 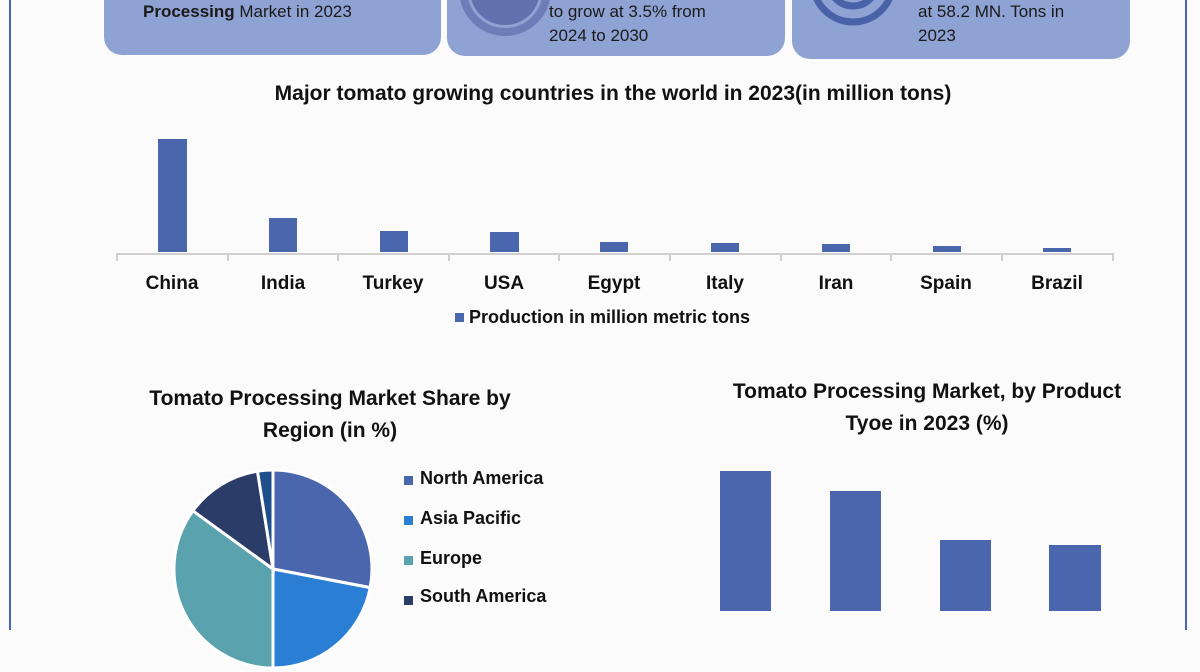 I want to click on stat-card-line1: at 58.2 MN. Tons in, so click(x=991, y=11).